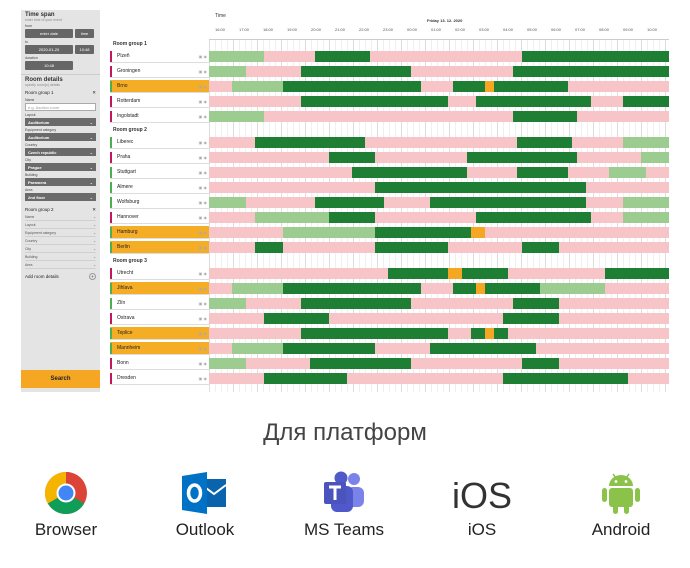 The height and width of the screenshot is (568, 690). What do you see at coordinates (60, 233) in the screenshot?
I see `group2-field-row: Equipment category ⌄` at bounding box center [60, 233].